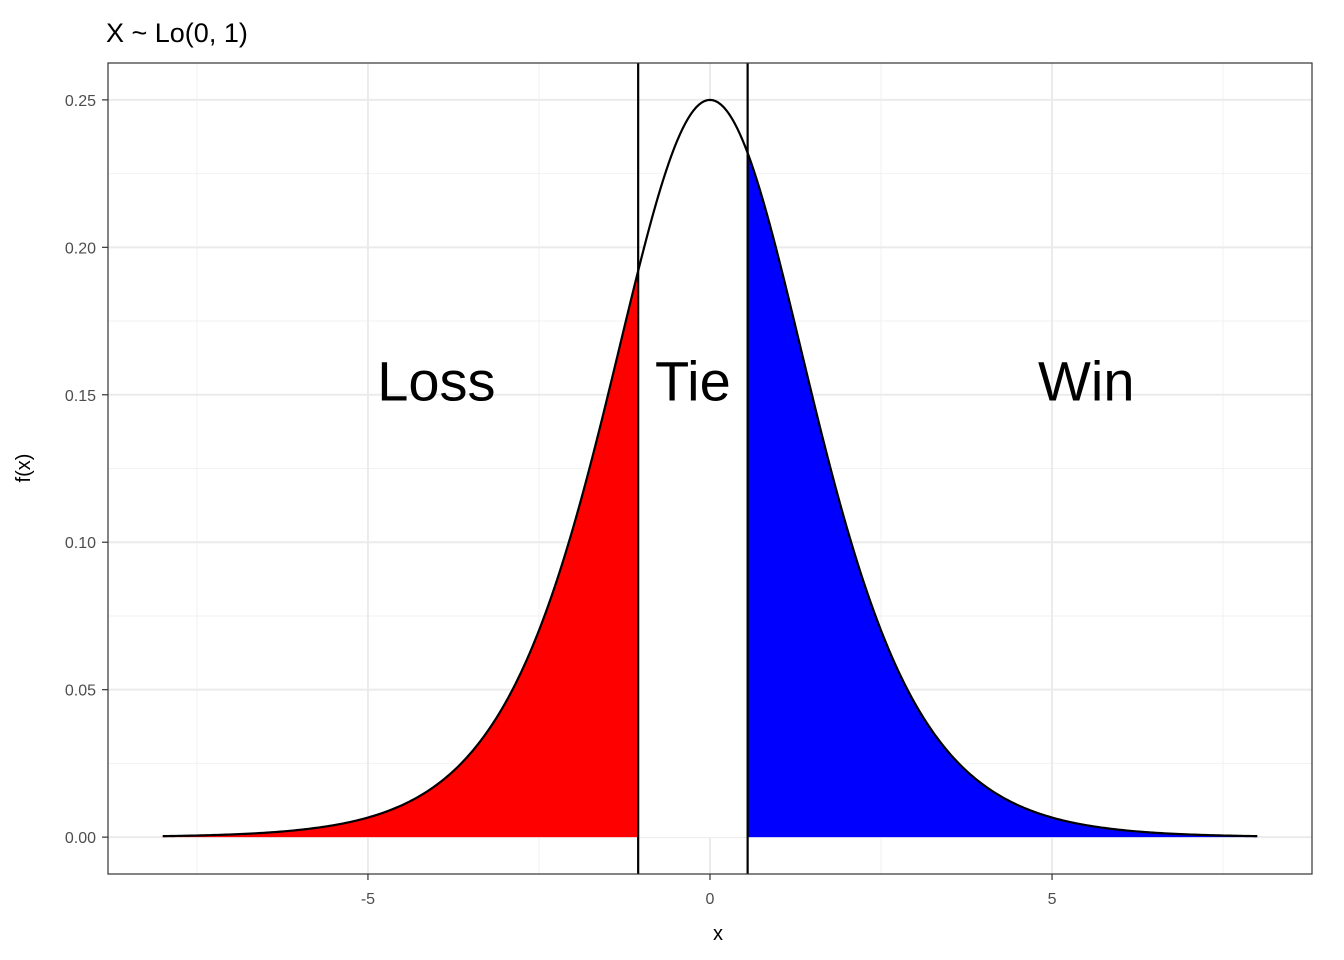 This screenshot has width=1344, height=960. I want to click on region-fill-tie, so click(693, 468).